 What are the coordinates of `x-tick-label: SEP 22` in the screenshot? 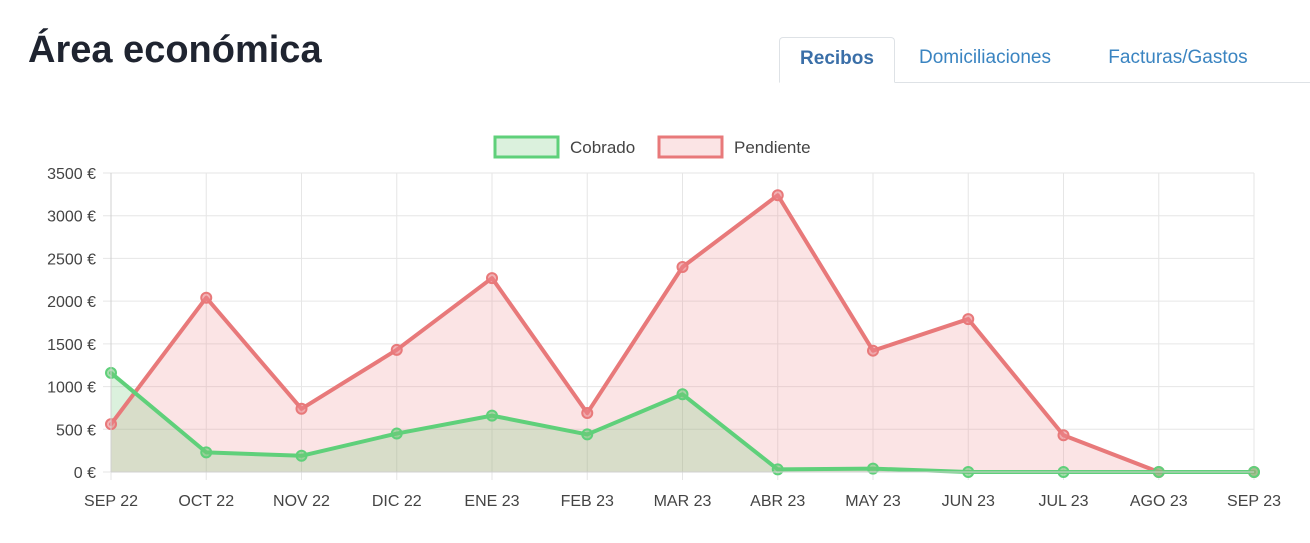 It's located at (111, 501).